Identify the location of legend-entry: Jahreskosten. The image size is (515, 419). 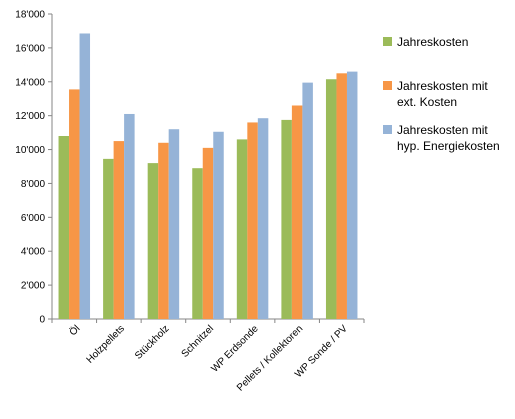
(432, 42).